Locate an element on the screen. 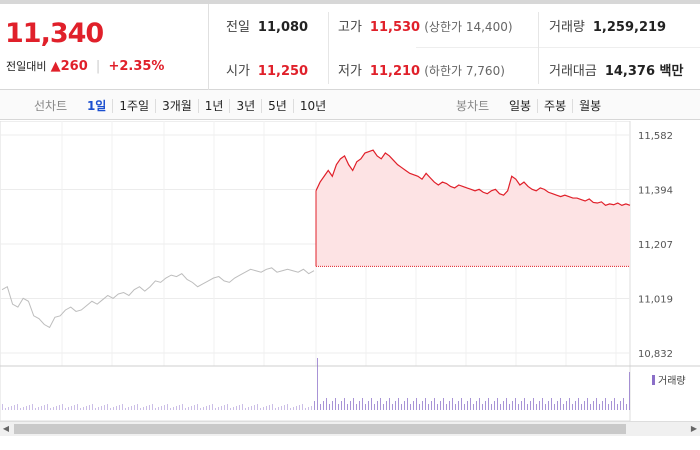 This screenshot has height=450, width=700. tab-line-1: 1주일 is located at coordinates (134, 106).